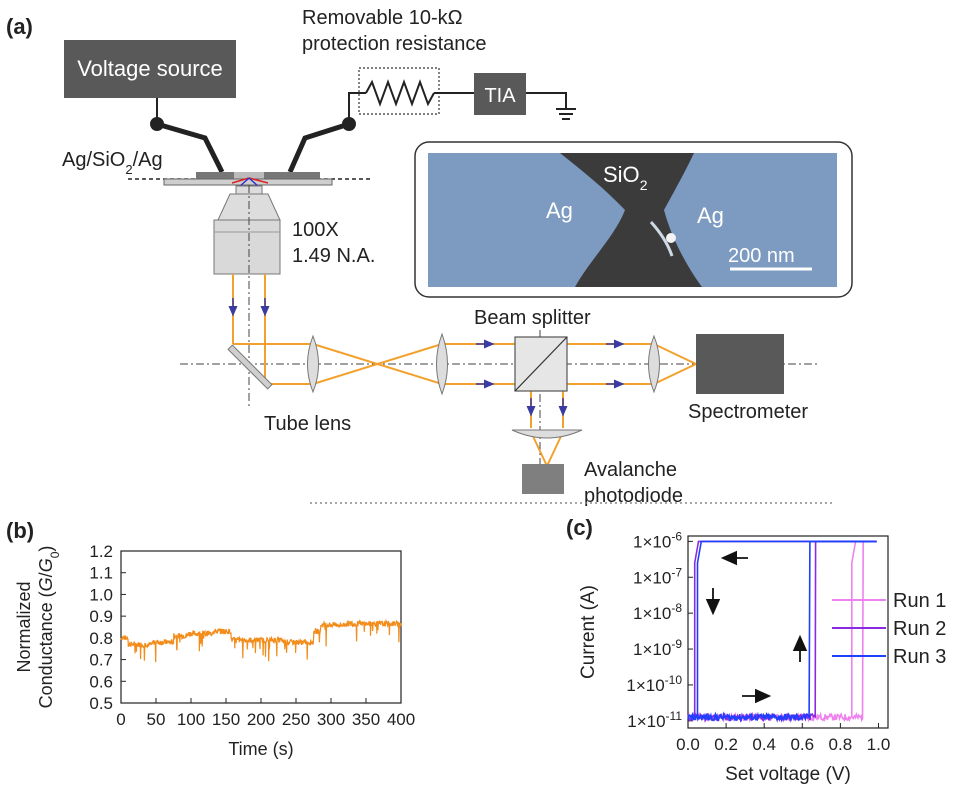 This screenshot has height=793, width=958. Describe the element at coordinates (382, 18) in the screenshot. I see `resistor-label-line1: Removable 10-kΩ` at that location.